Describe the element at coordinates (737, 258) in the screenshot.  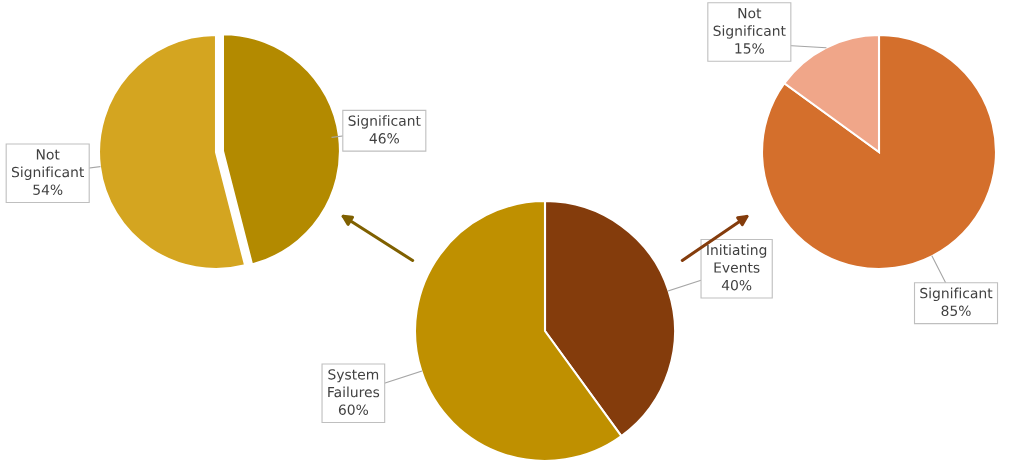
I see `slice-label: Initiating Events` at that location.